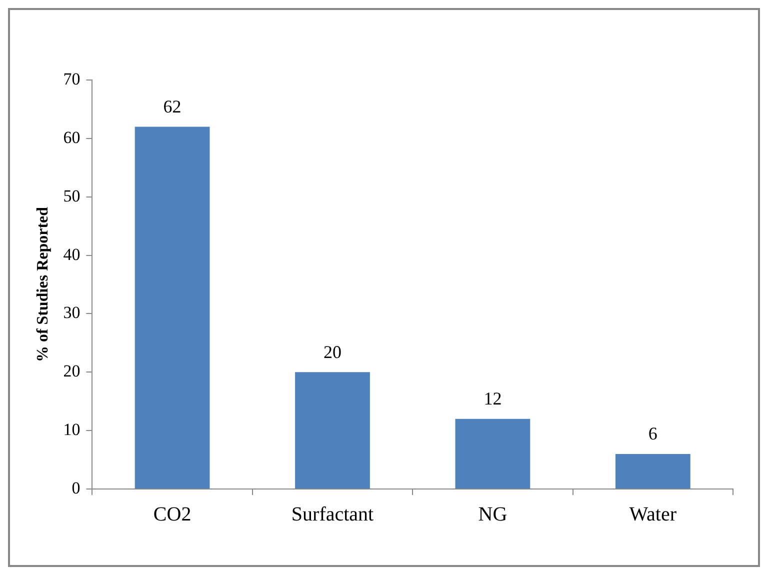 This screenshot has width=768, height=575. Describe the element at coordinates (71, 312) in the screenshot. I see `y-tick-label: 30` at that location.